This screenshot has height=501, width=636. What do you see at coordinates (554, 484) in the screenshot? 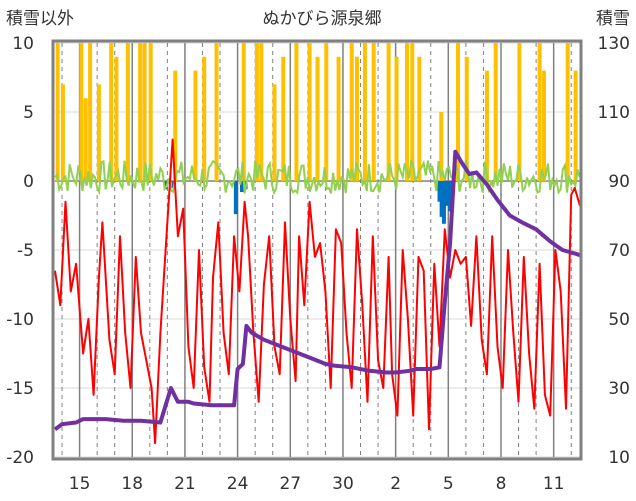
I see `x-tick-label: 11` at bounding box center [554, 484].